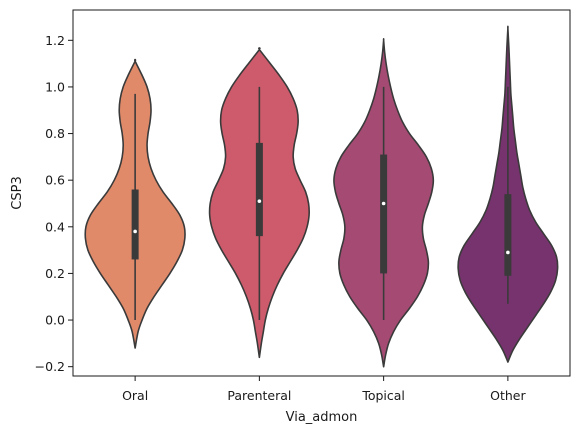 This screenshot has width=578, height=433. I want to click on y-tick-label: 0.2, so click(55, 273).